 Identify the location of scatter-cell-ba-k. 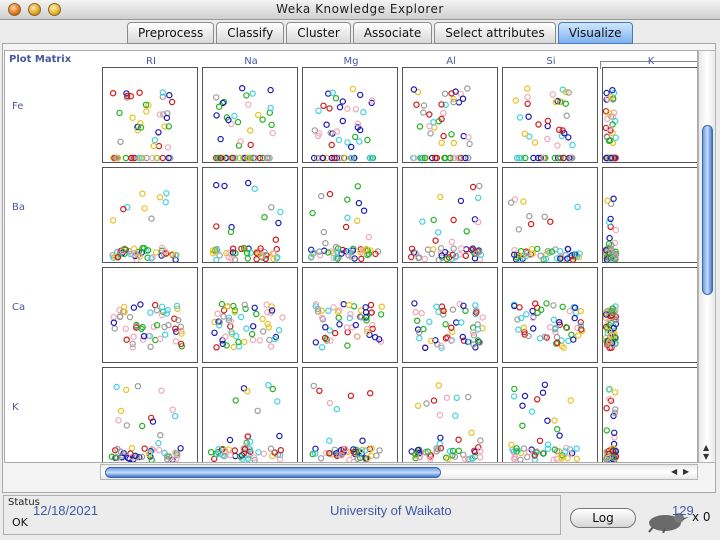
(649, 215).